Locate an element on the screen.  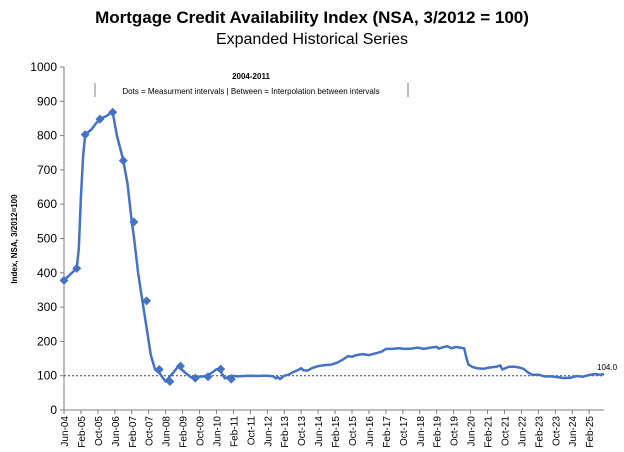
y-tick-label: 1000 is located at coordinates (43, 67).